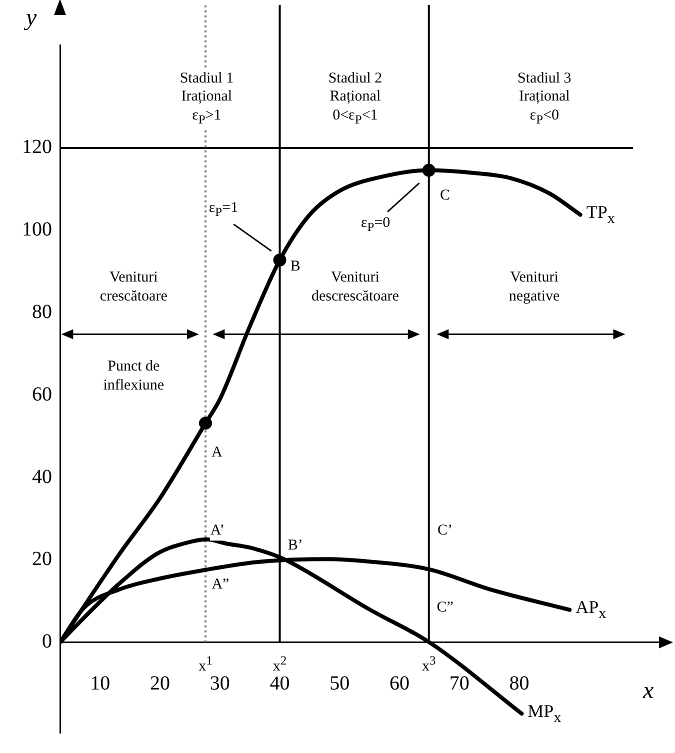 The width and height of the screenshot is (675, 753). I want to click on annotation: A, so click(216, 452).